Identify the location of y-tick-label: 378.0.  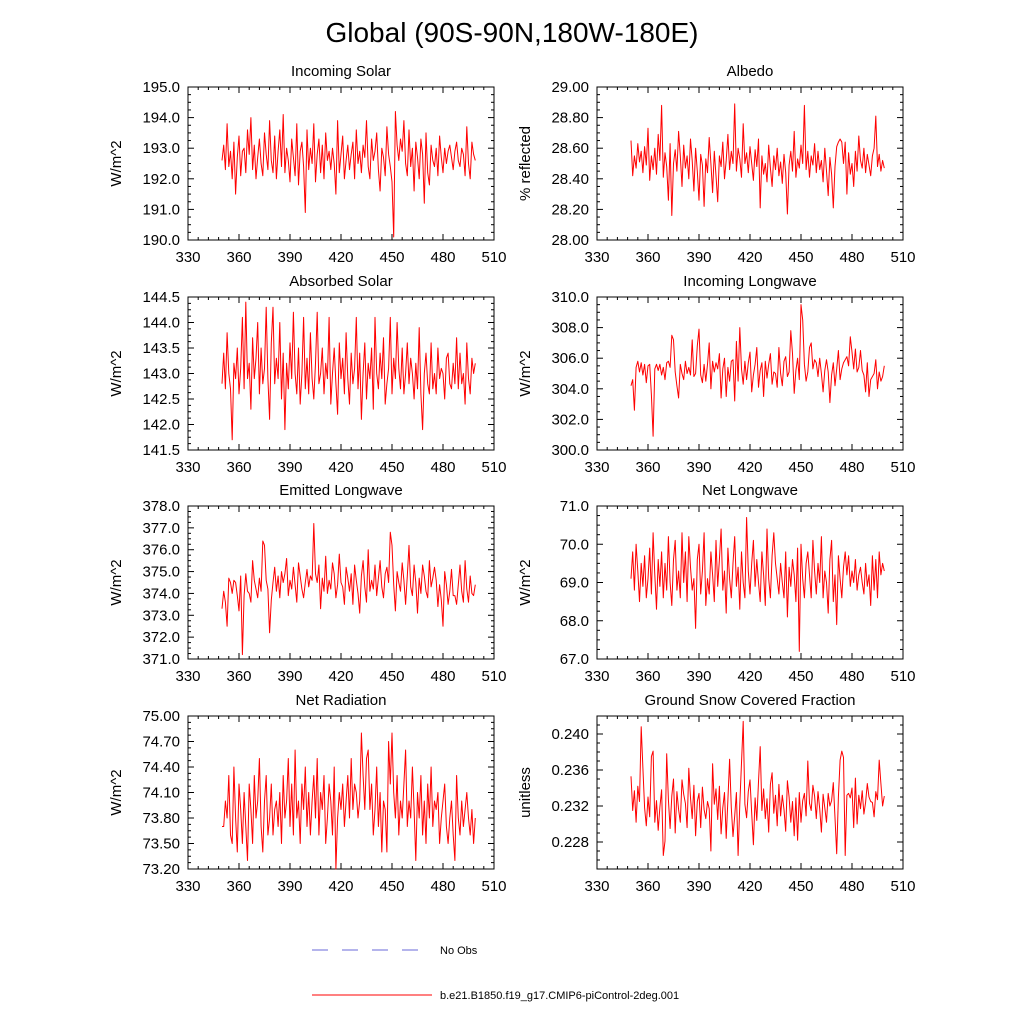
(161, 506).